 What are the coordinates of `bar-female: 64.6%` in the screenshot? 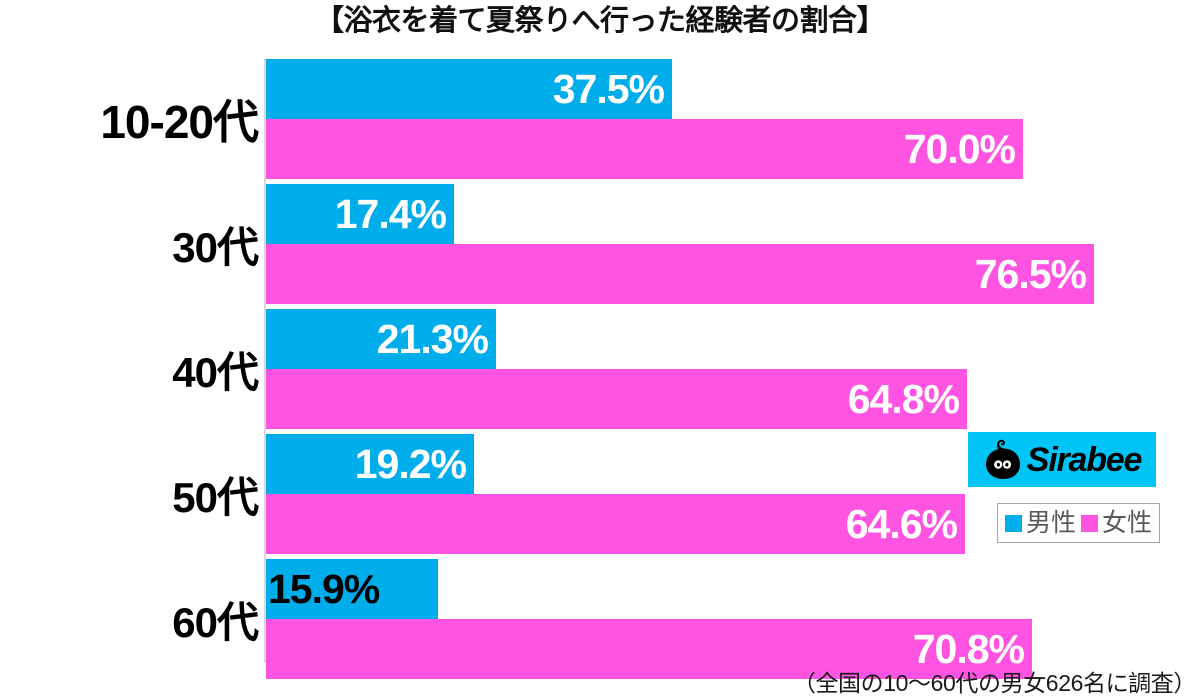 It's located at (615, 524).